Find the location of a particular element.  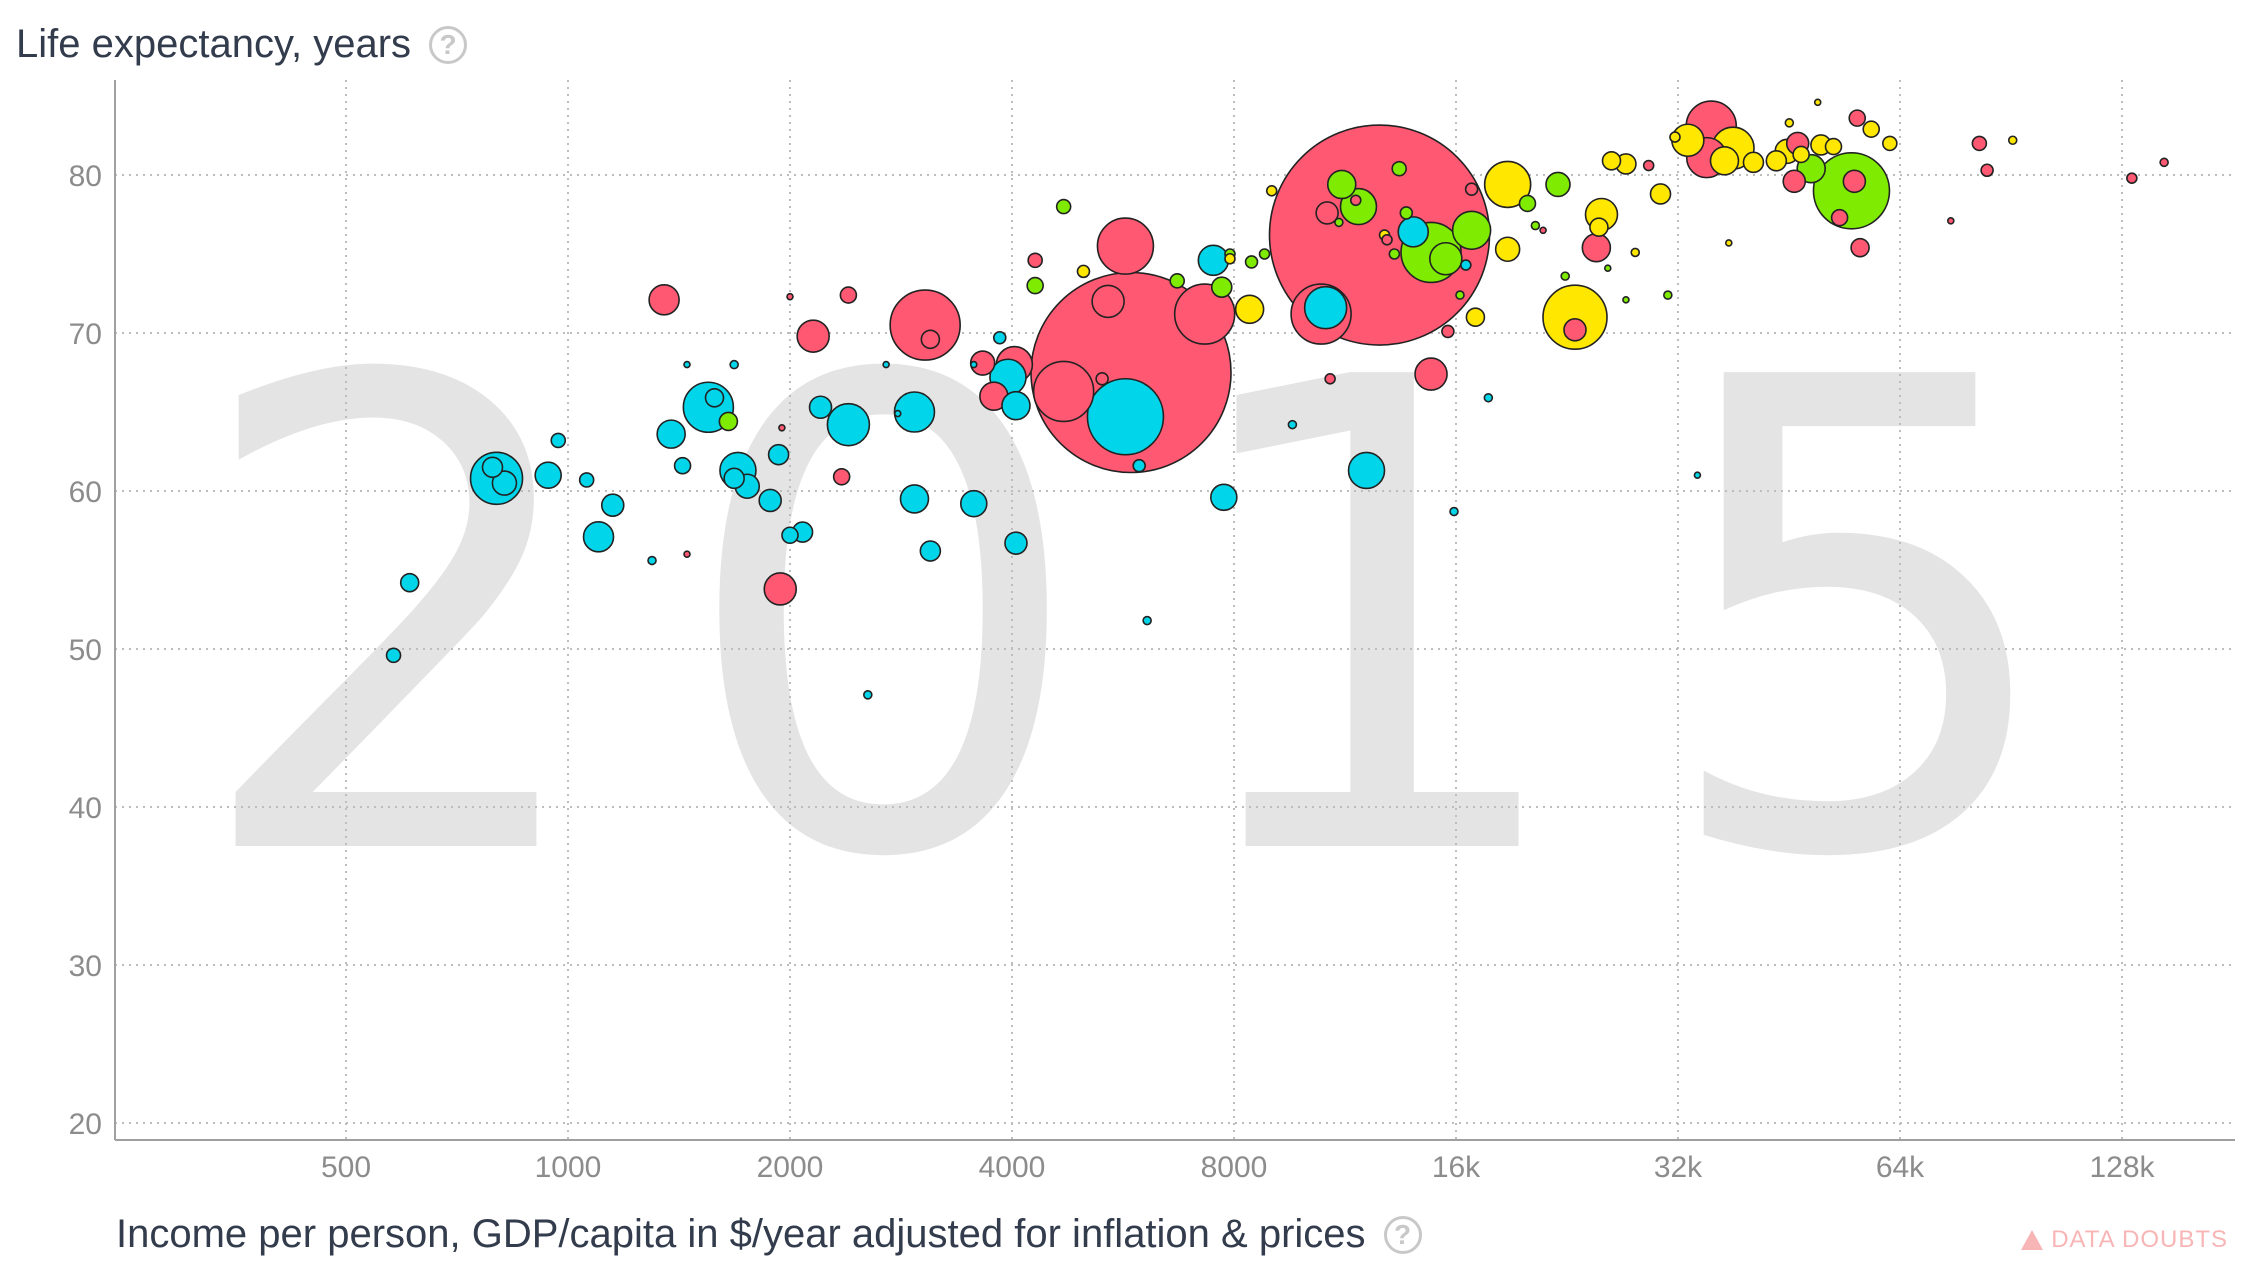

y-axis-title: Life expectancy, years ? is located at coordinates (242, 44).